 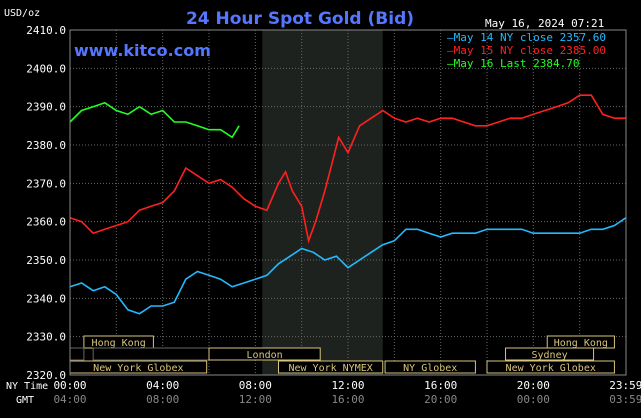 I want to click on x-tick-label-gmt: 04:00, so click(x=69, y=399).